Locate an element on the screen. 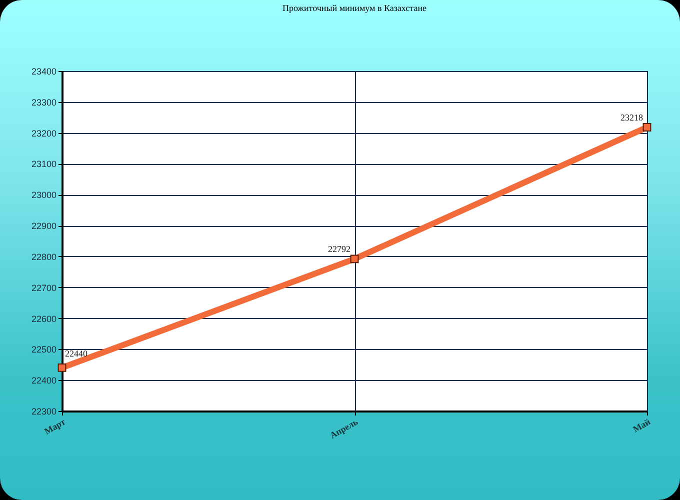 This screenshot has width=680, height=500. y-tick-label: 23300 is located at coordinates (43, 102).